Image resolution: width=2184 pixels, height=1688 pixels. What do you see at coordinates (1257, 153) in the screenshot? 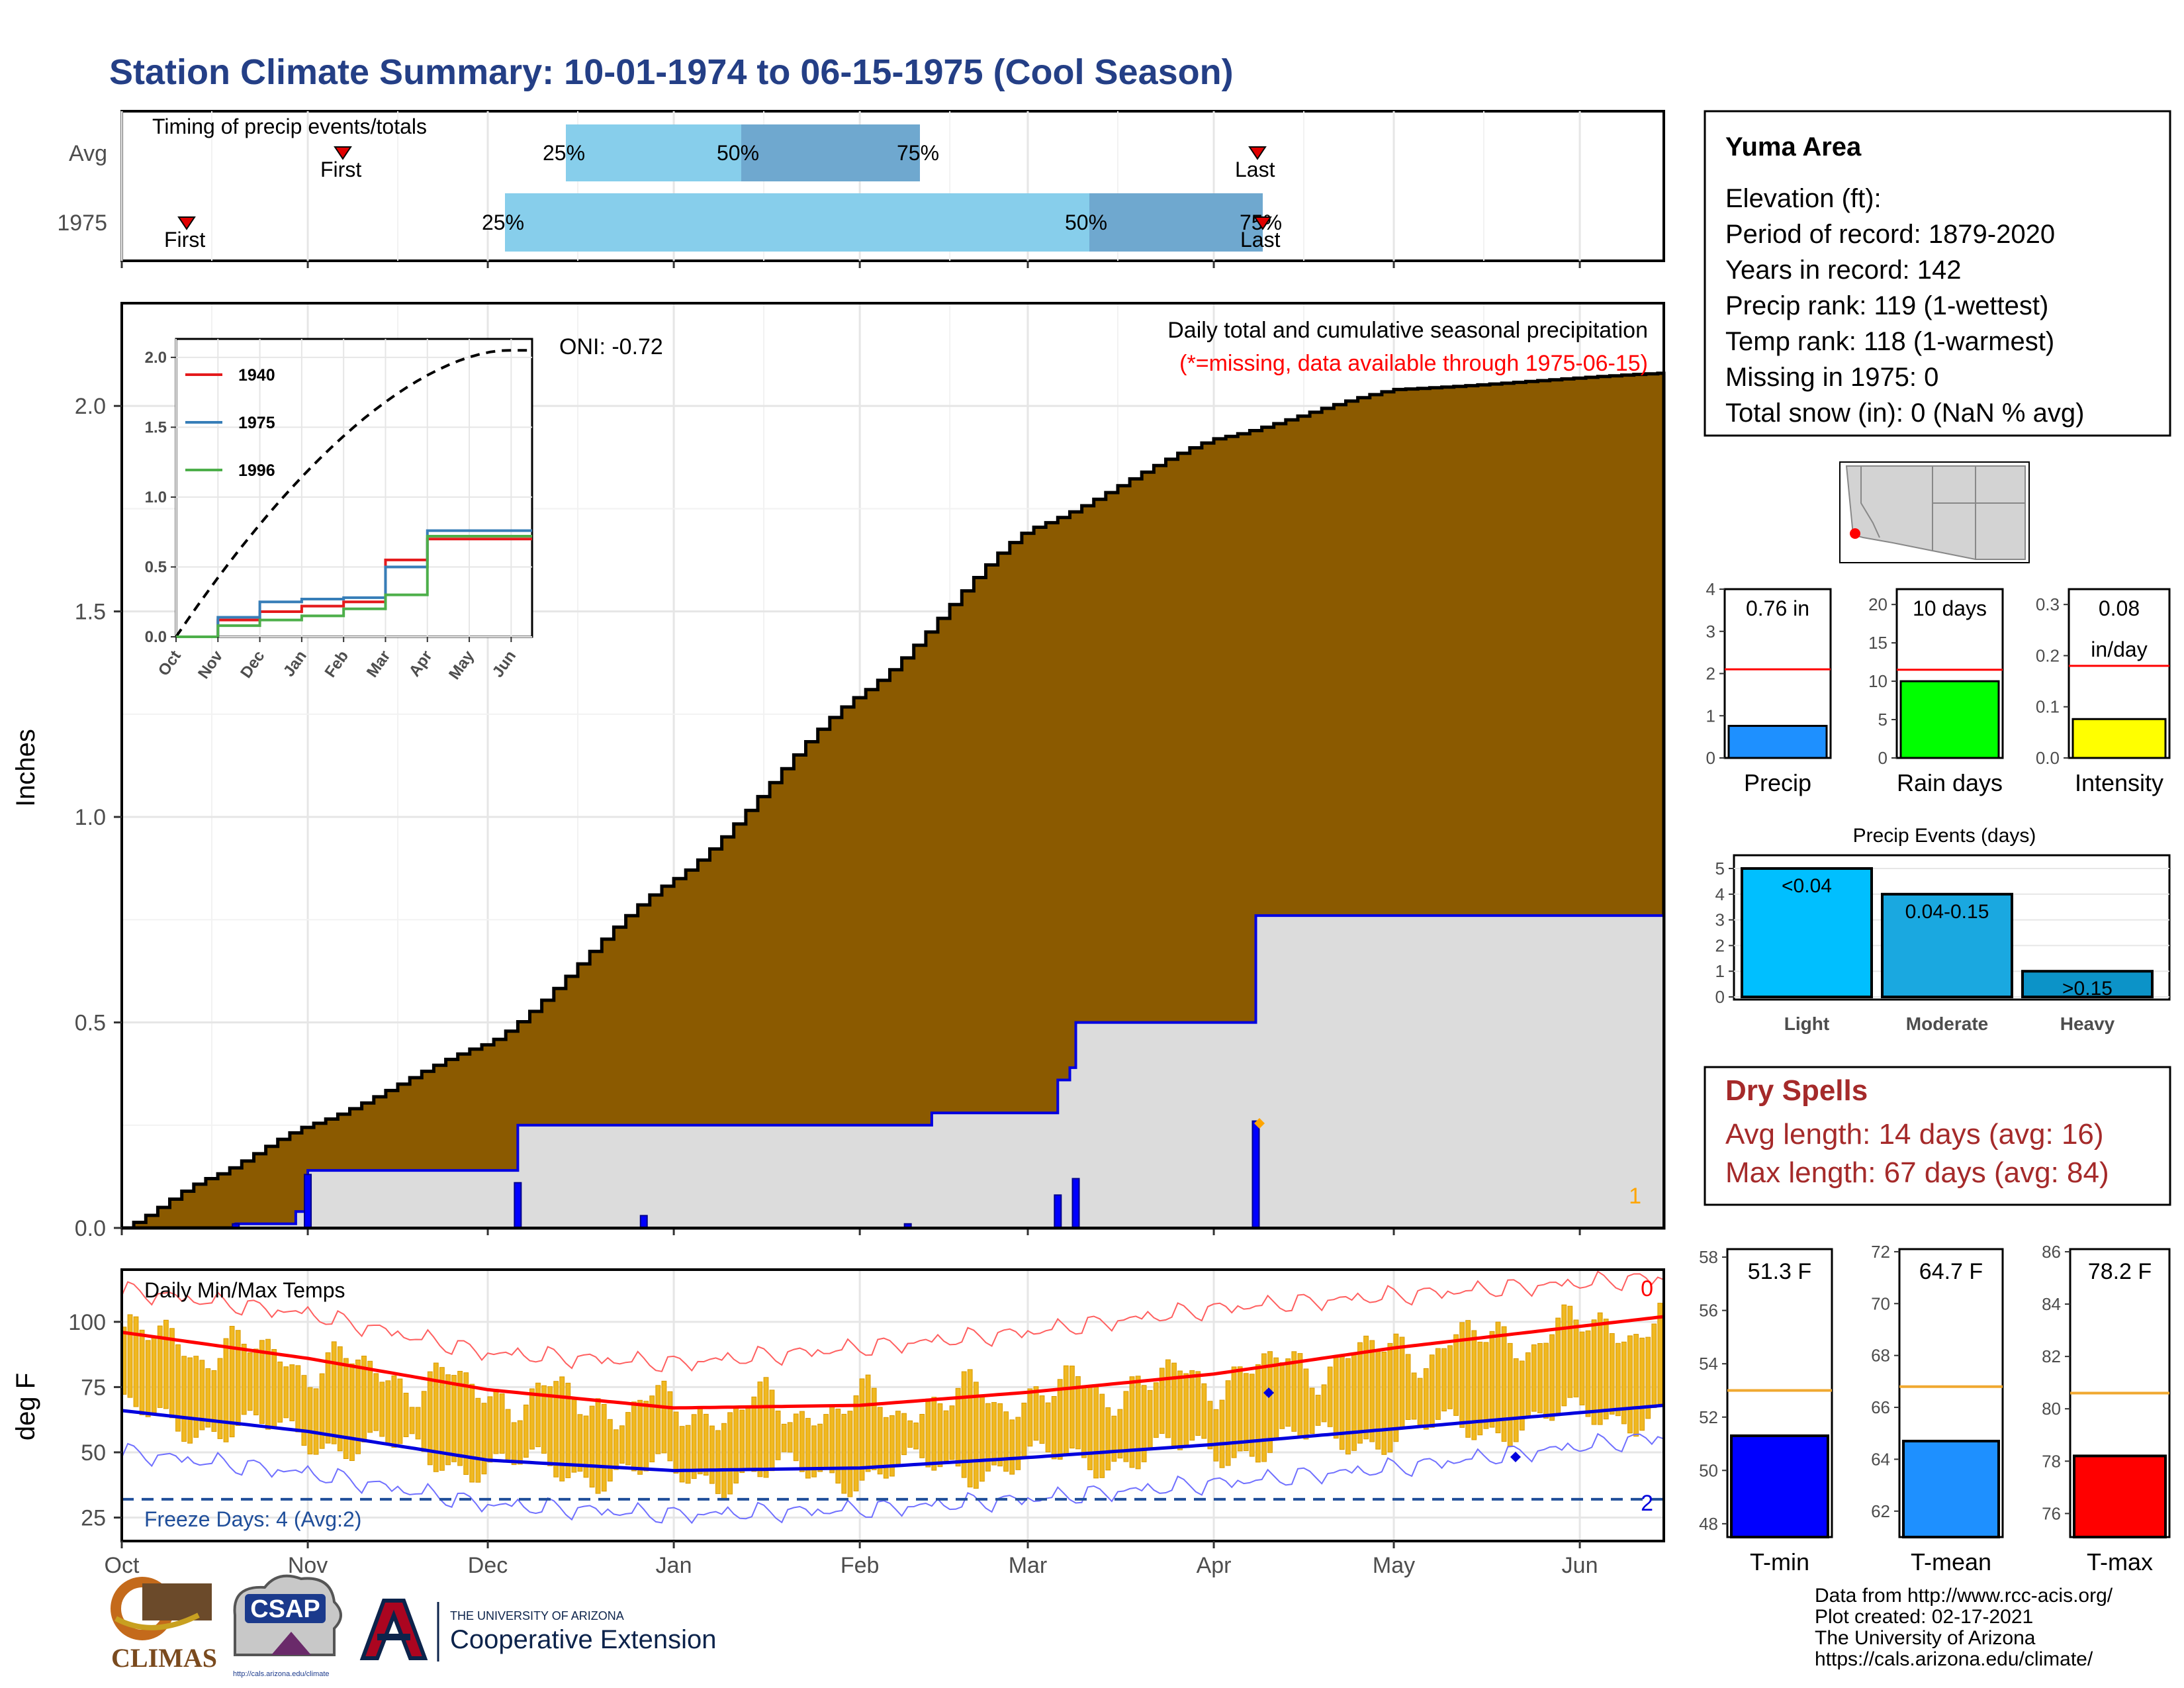
I see `avg-last-marker` at bounding box center [1257, 153].